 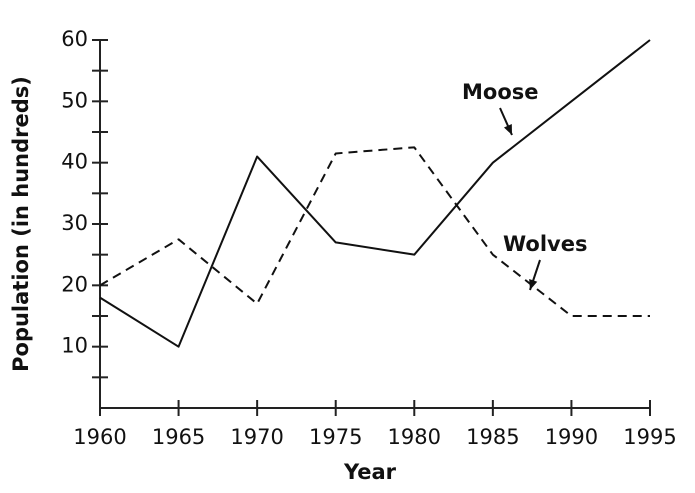 What do you see at coordinates (74, 162) in the screenshot?
I see `y-tick-label: 40` at bounding box center [74, 162].